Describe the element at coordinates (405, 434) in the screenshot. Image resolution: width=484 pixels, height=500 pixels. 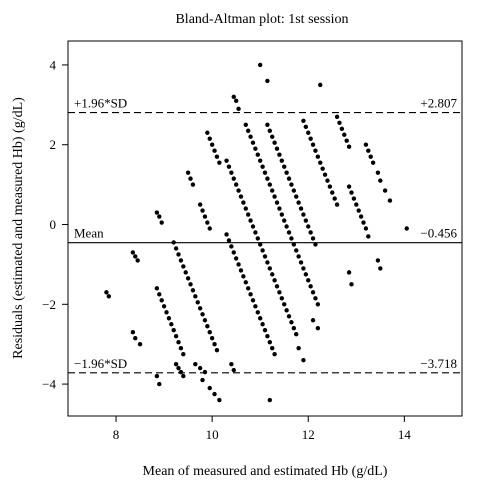
I see `x-tick-label: 14` at that location.